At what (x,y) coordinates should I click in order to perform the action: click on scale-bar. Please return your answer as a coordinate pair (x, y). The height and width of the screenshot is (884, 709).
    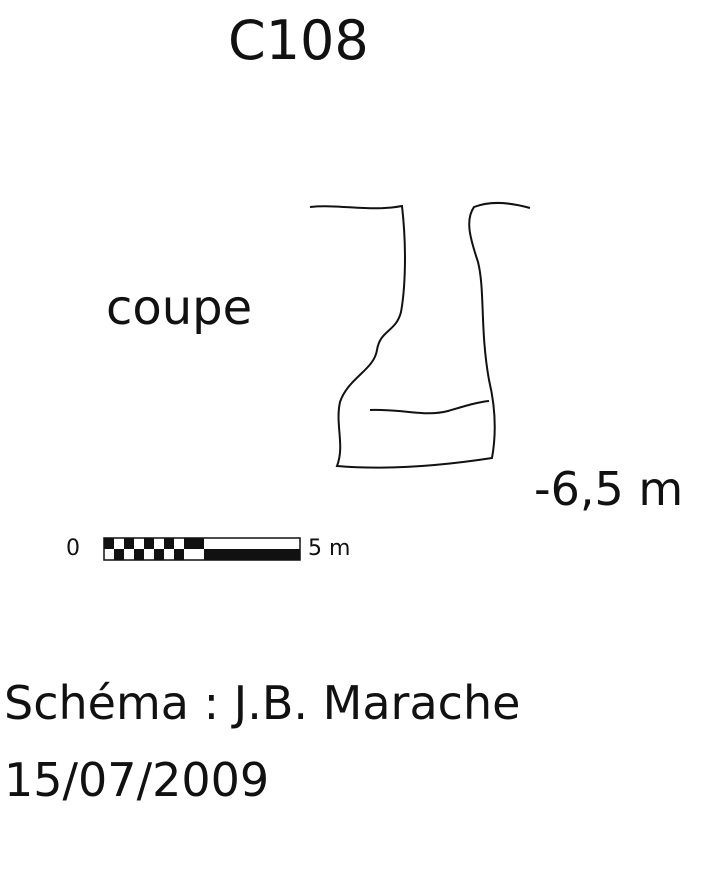
    Looking at the image, I should click on (202, 549).